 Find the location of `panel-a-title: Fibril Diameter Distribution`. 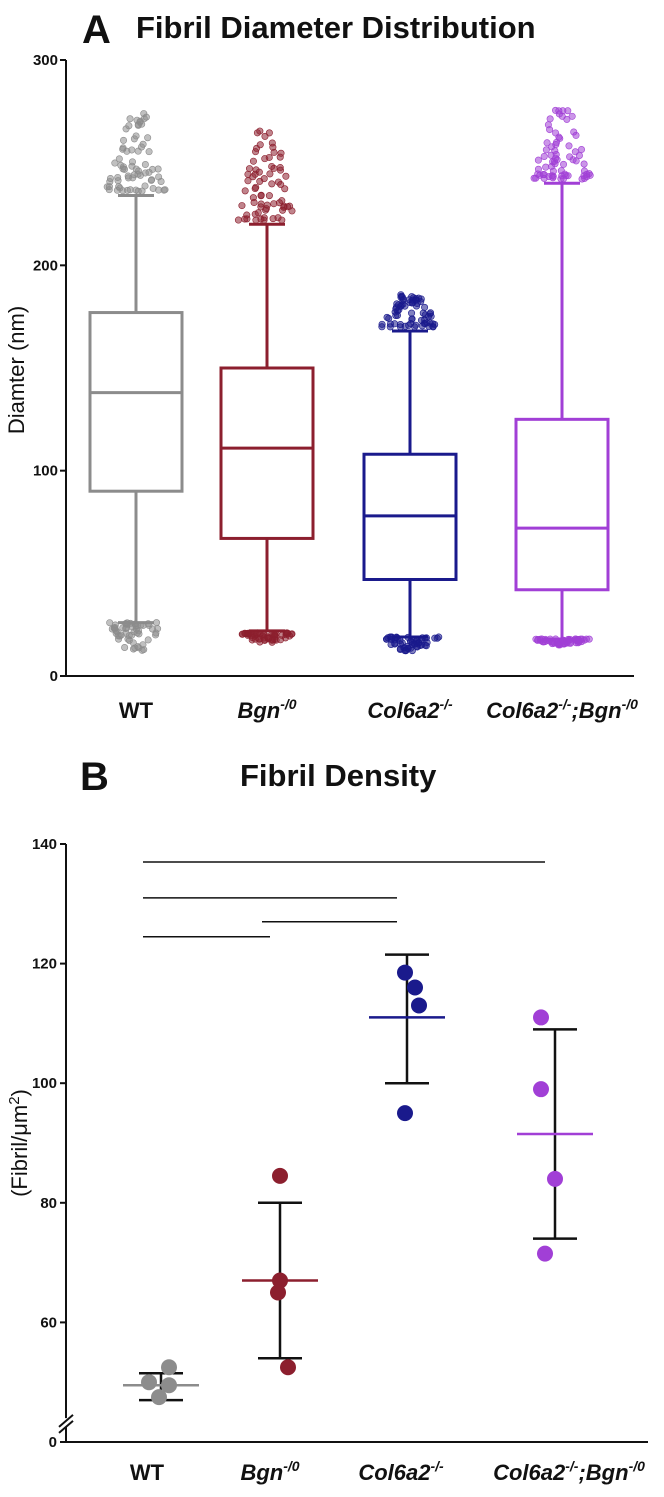

panel-a-title: Fibril Diameter Distribution is located at coordinates (336, 27).